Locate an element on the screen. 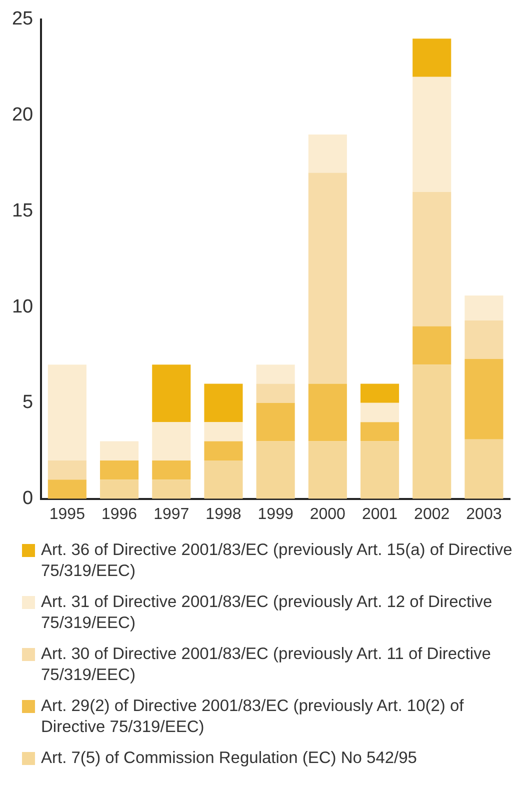 This screenshot has width=522, height=789. legend-label: Art. 31 of Directive 2001/83/EC (previously Art. 12 of Directive 75/319/EEC) is located at coordinates (267, 613).